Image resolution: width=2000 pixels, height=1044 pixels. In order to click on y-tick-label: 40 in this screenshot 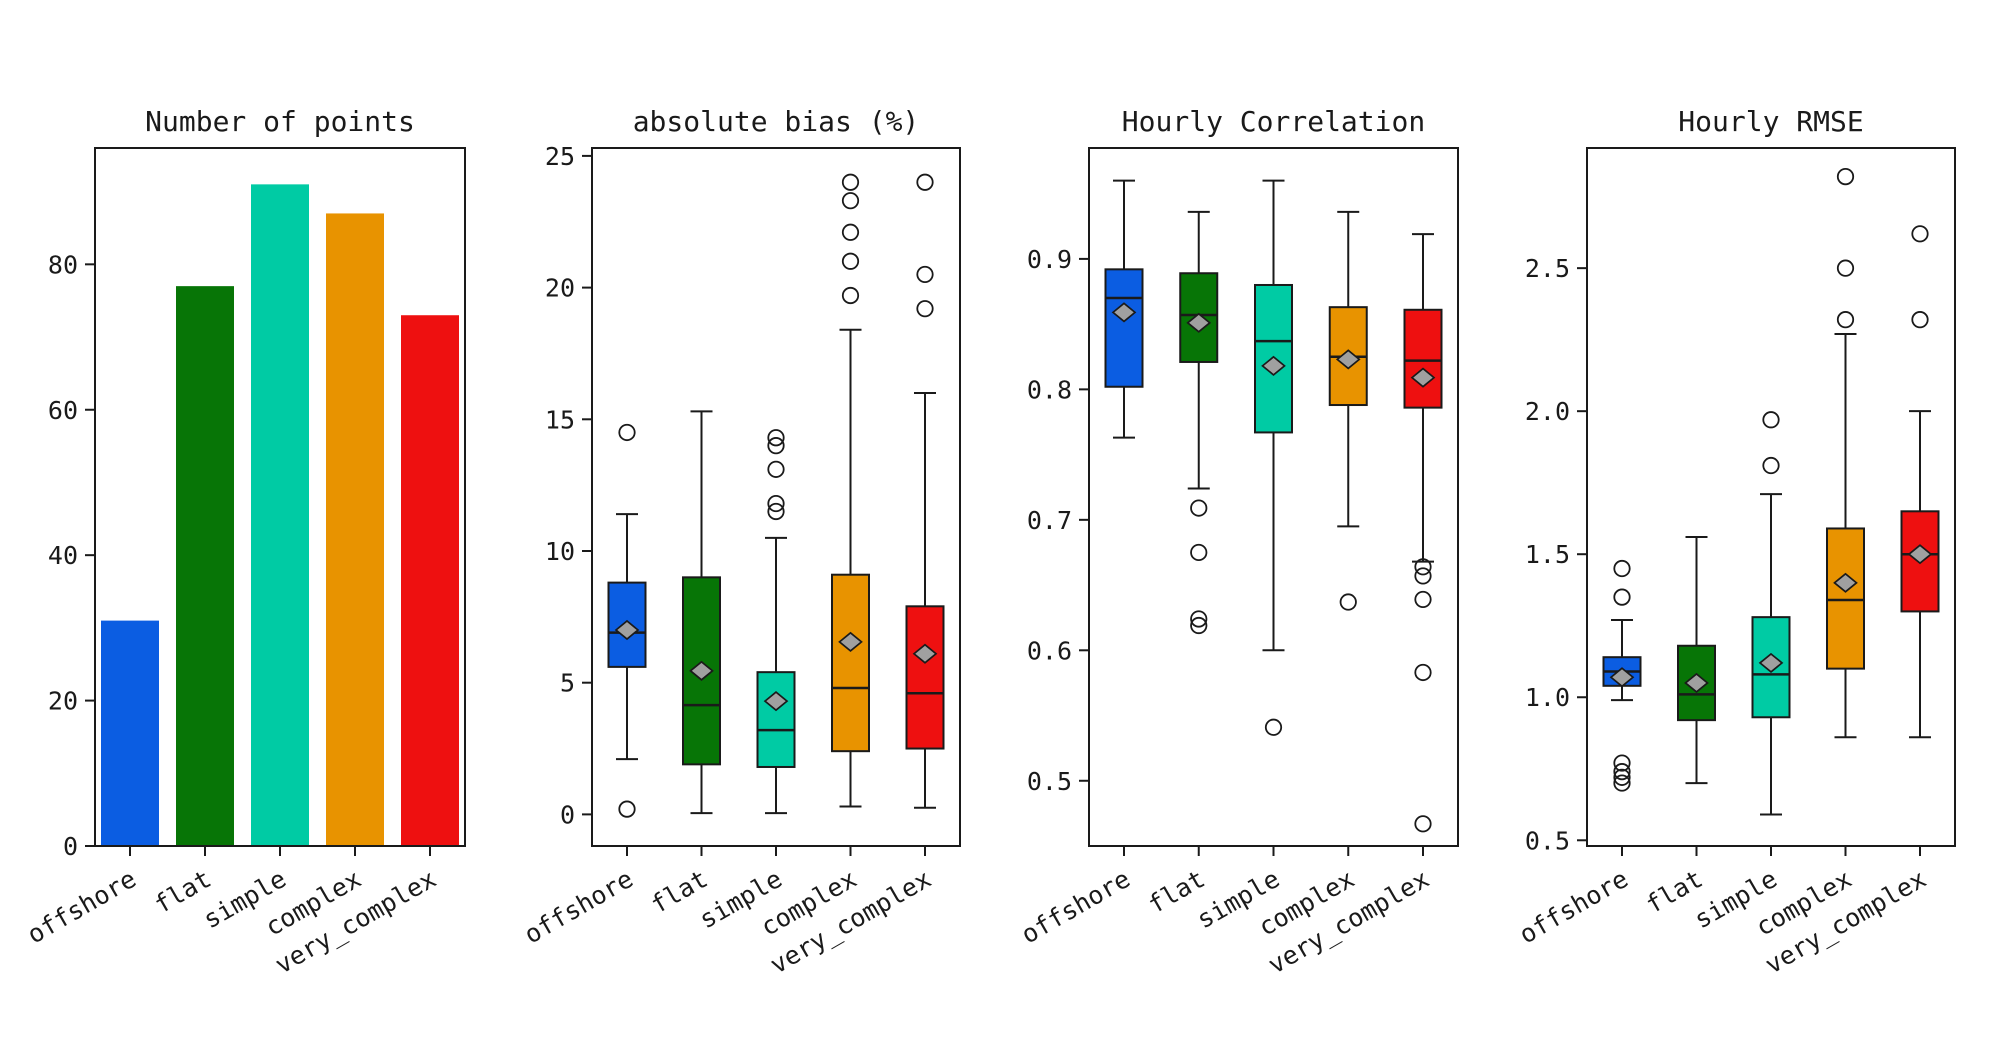, I will do `click(63, 555)`.